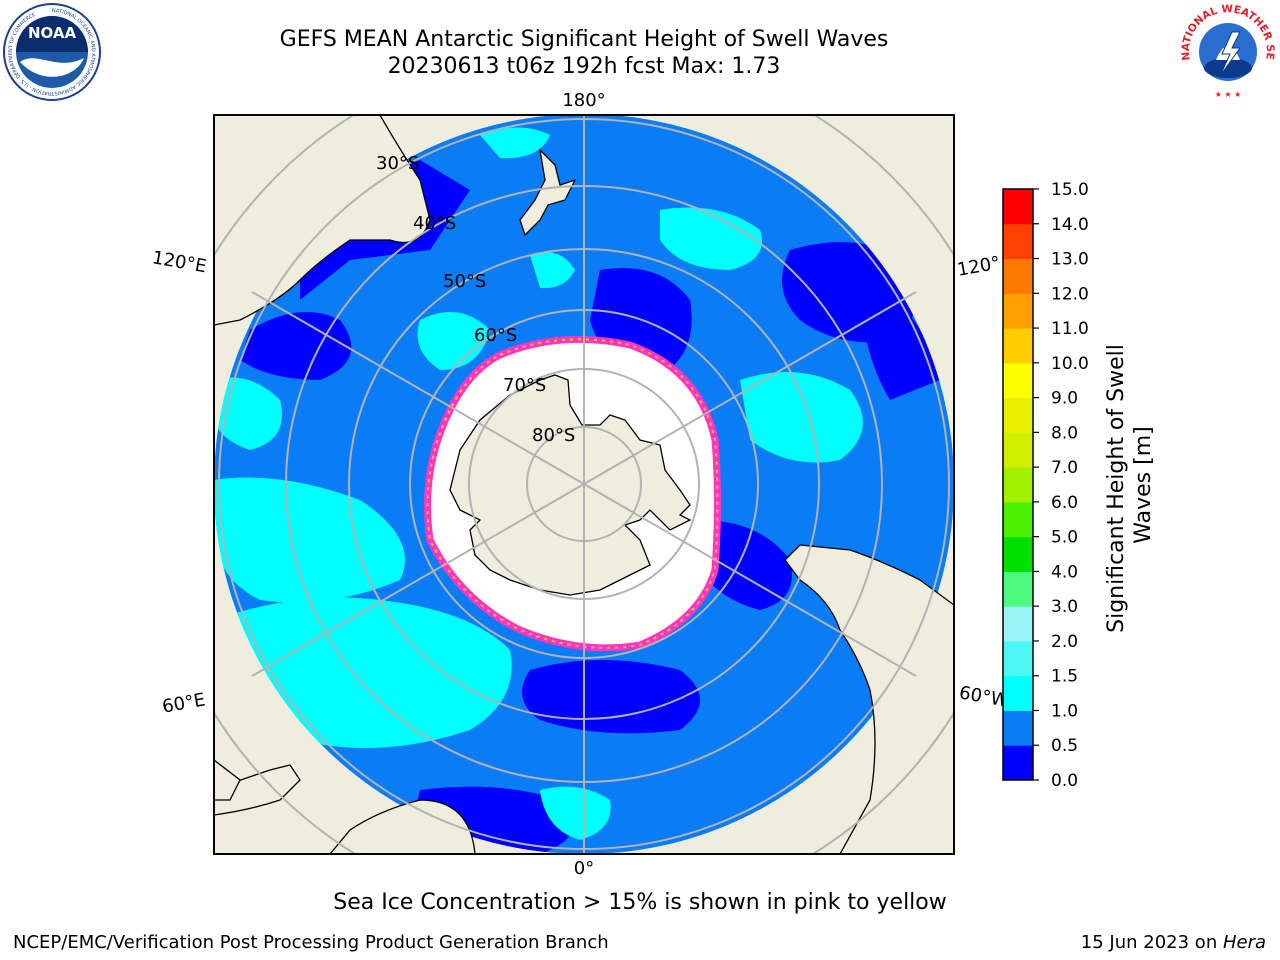 This screenshot has height=960, width=1280. What do you see at coordinates (1070, 329) in the screenshot?
I see `colorbar-tick-label: 11.0` at bounding box center [1070, 329].